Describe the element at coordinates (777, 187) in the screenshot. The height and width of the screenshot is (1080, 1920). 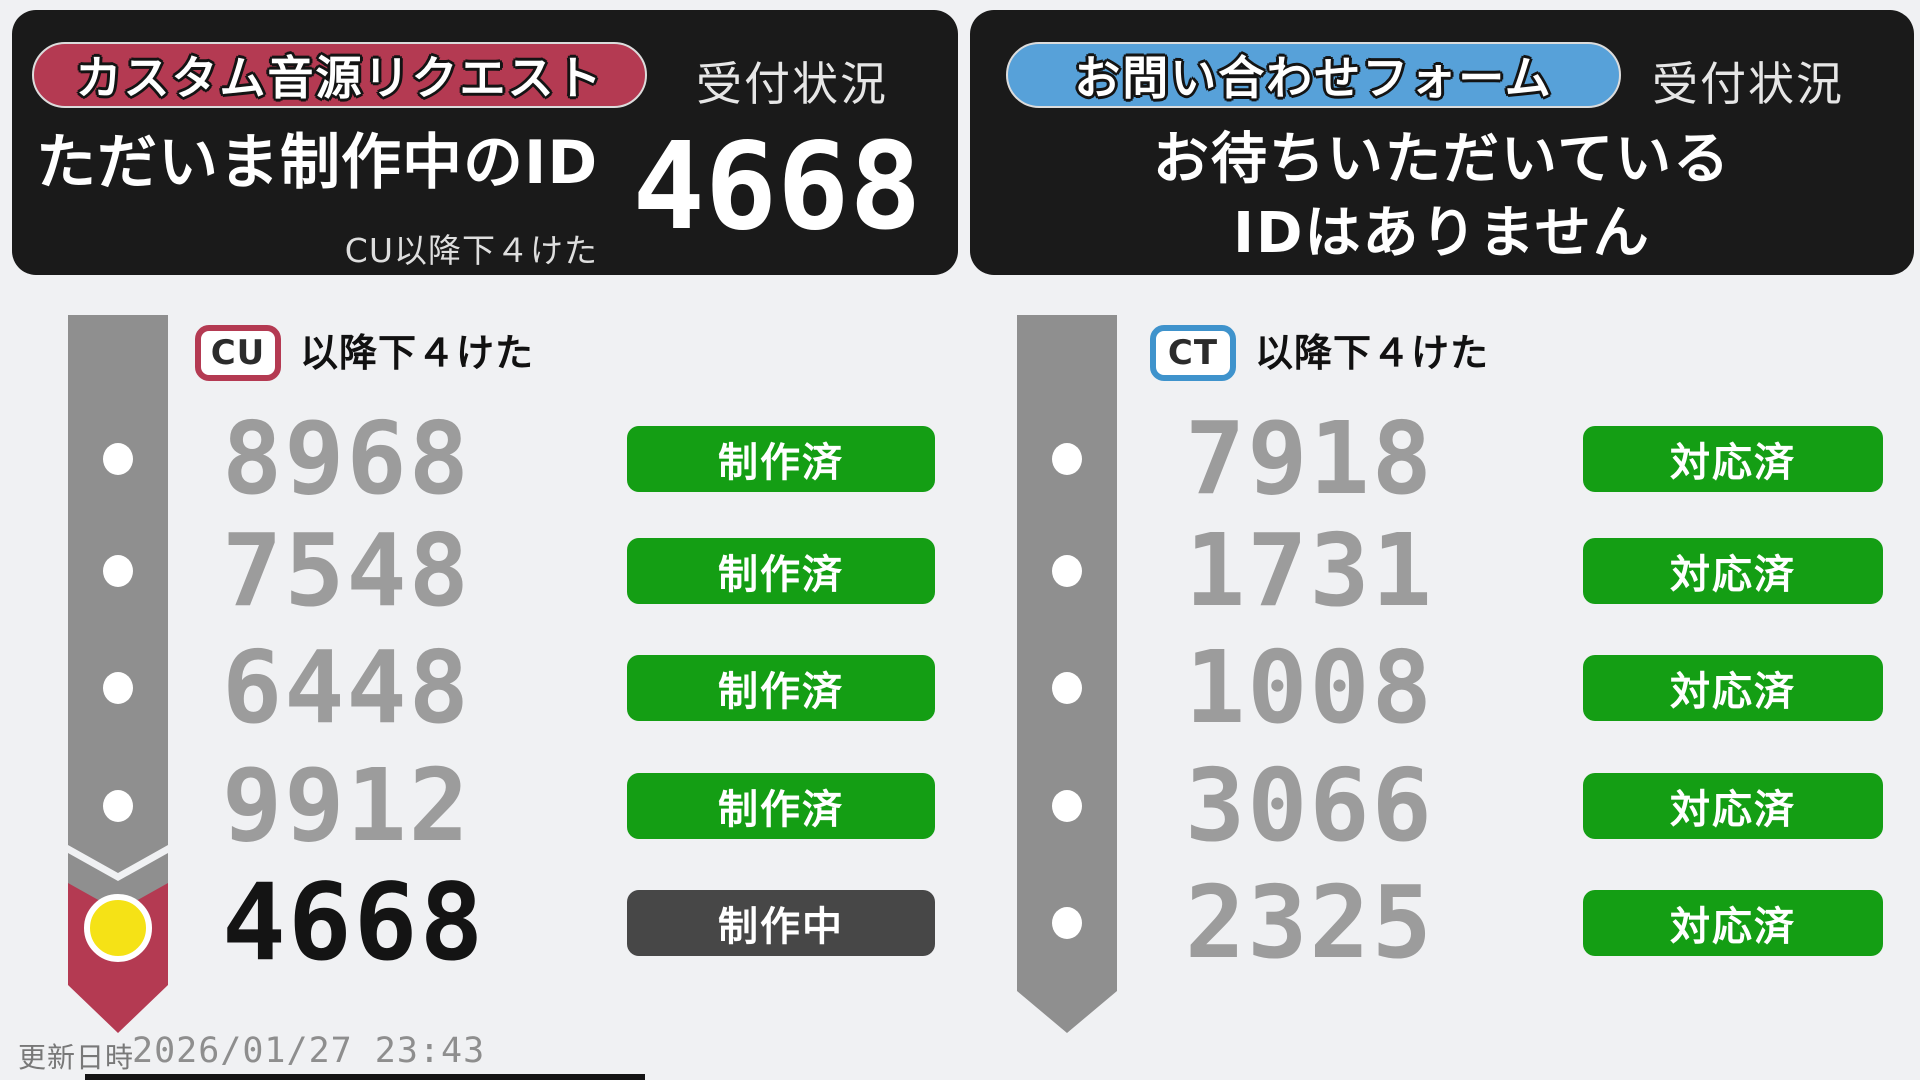
I see `now-producing-id: 4668` at that location.